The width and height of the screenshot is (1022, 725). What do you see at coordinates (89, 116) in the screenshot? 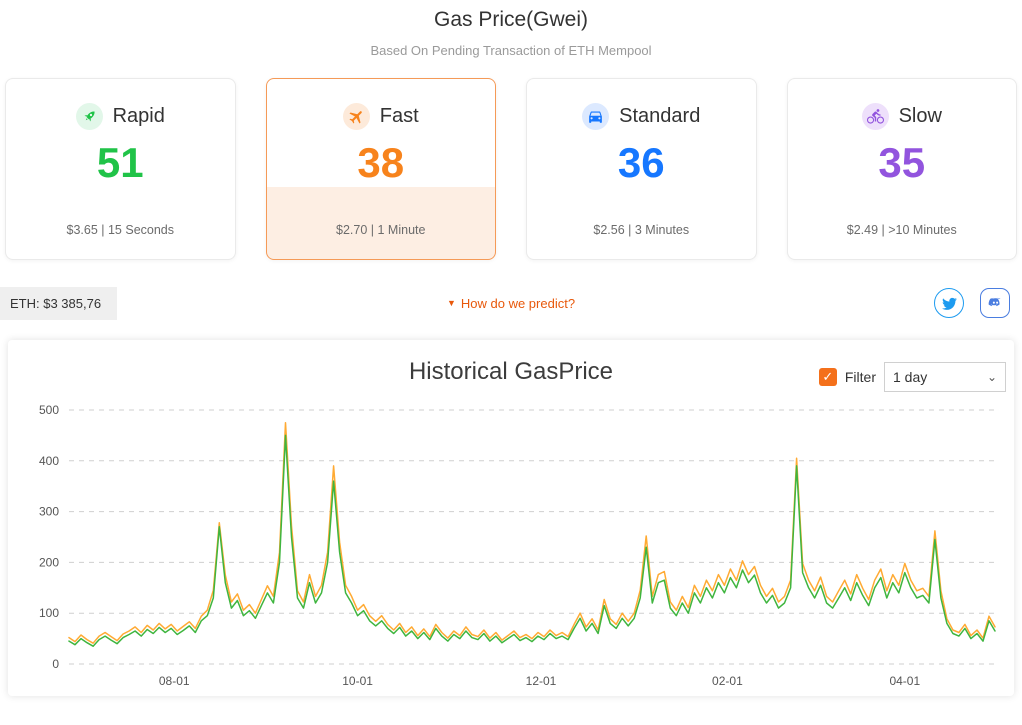
I see `rocket-icon` at bounding box center [89, 116].